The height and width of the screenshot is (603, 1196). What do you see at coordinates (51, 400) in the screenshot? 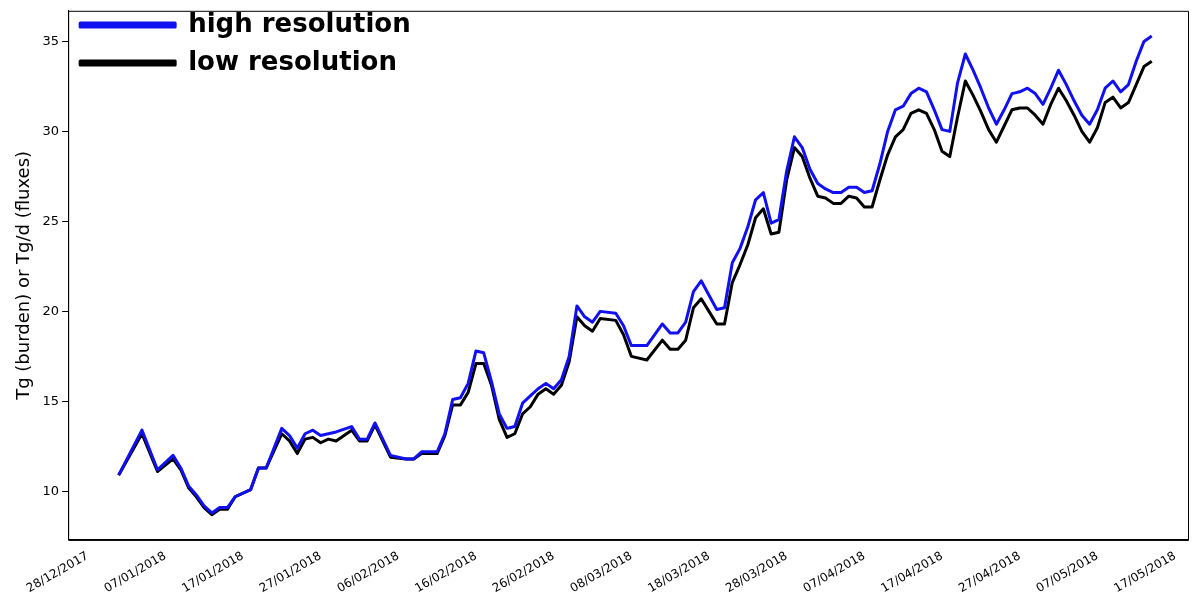
I see `y-tick-label: 15` at bounding box center [51, 400].